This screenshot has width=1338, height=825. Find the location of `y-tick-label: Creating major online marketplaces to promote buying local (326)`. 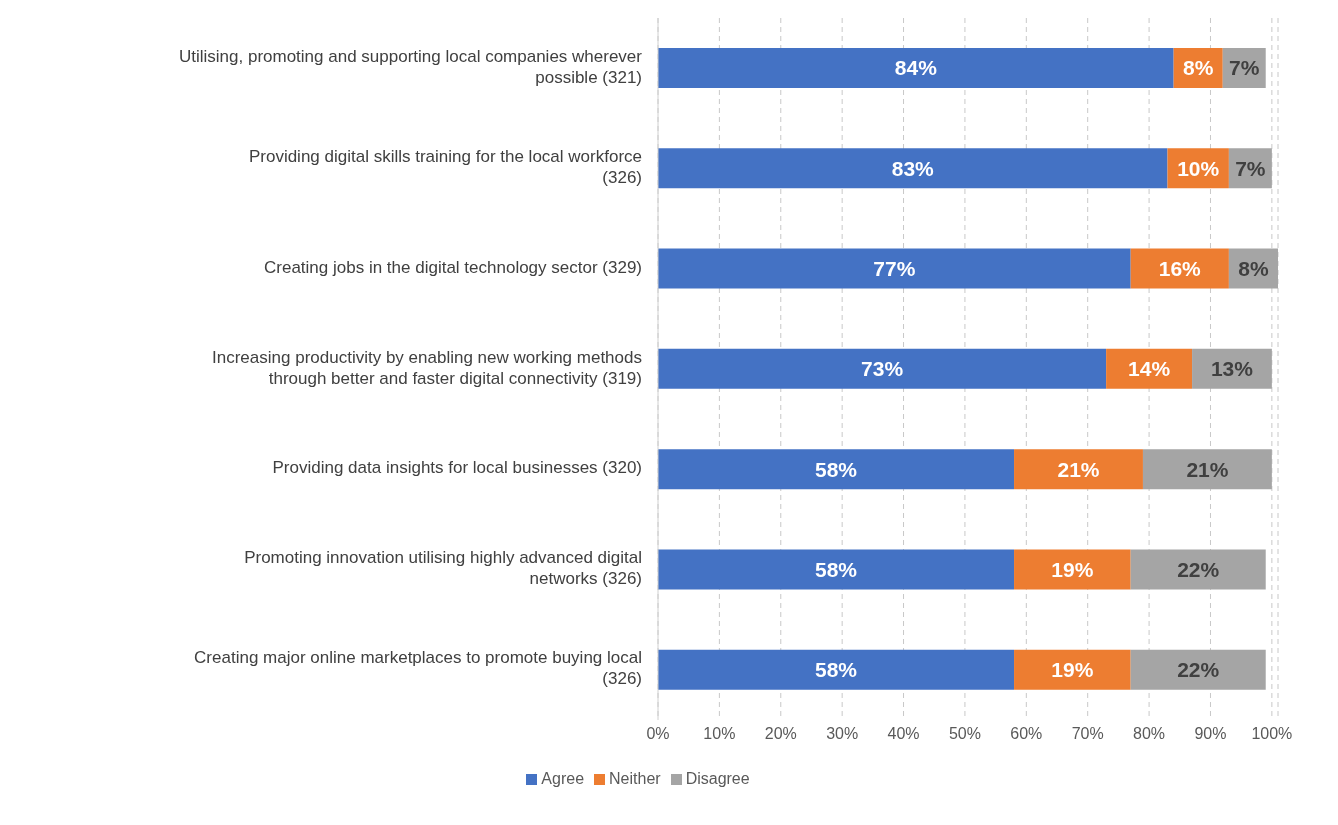

y-tick-label: Creating major online marketplaces to promote buying local (326) is located at coordinates (418, 668).